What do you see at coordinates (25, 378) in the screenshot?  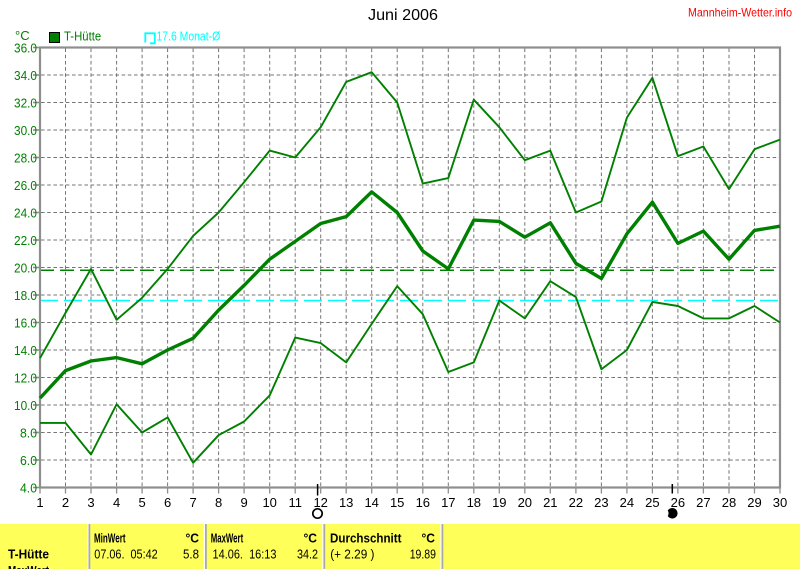 I see `svg-text: 12.0` at bounding box center [25, 378].